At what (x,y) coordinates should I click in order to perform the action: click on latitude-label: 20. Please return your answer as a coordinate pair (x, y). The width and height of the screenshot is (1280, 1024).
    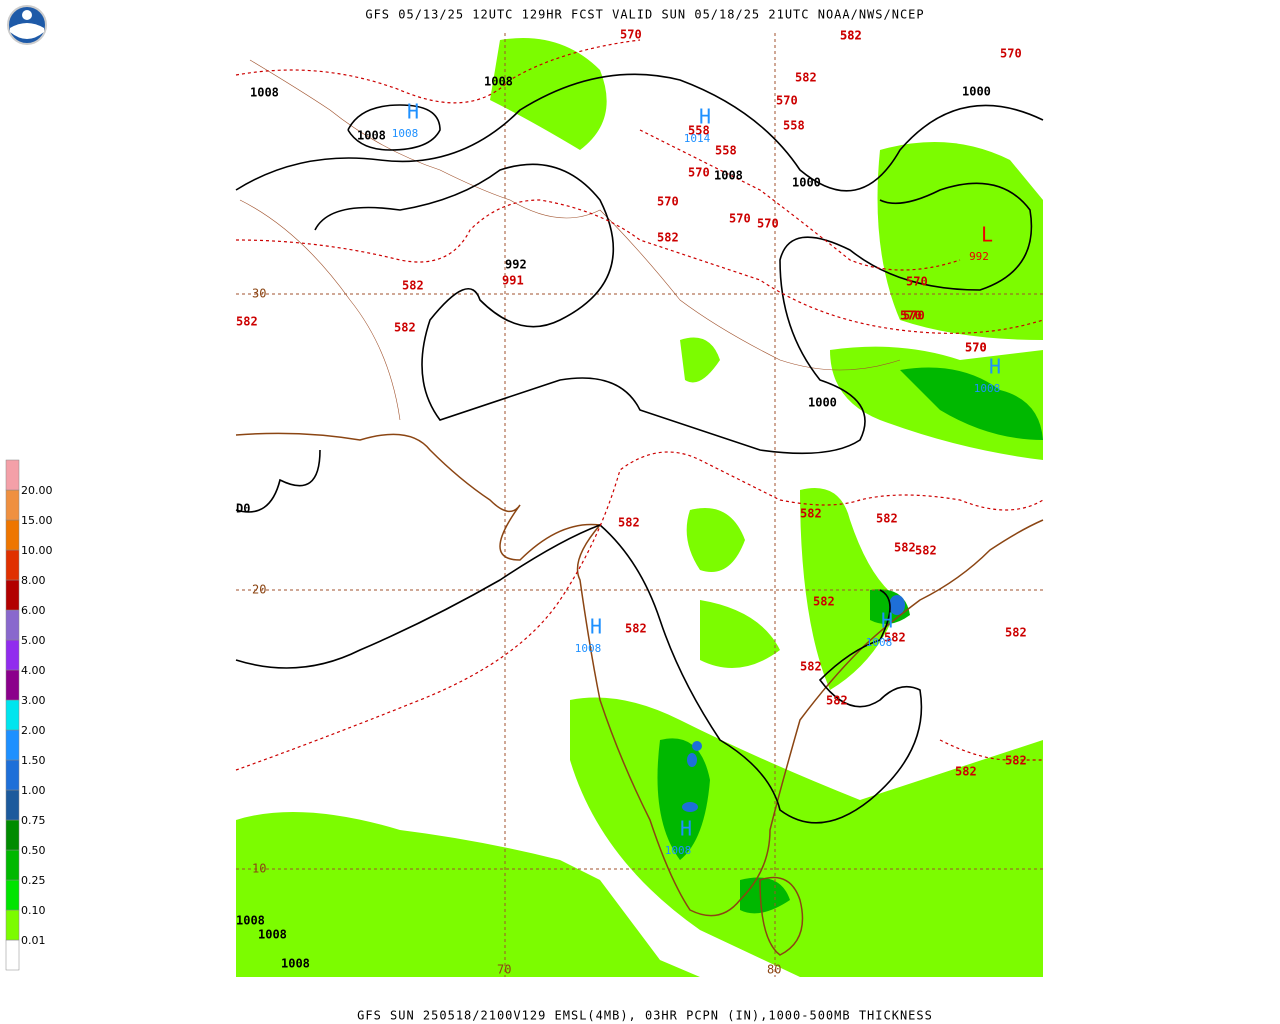
    Looking at the image, I should click on (259, 590).